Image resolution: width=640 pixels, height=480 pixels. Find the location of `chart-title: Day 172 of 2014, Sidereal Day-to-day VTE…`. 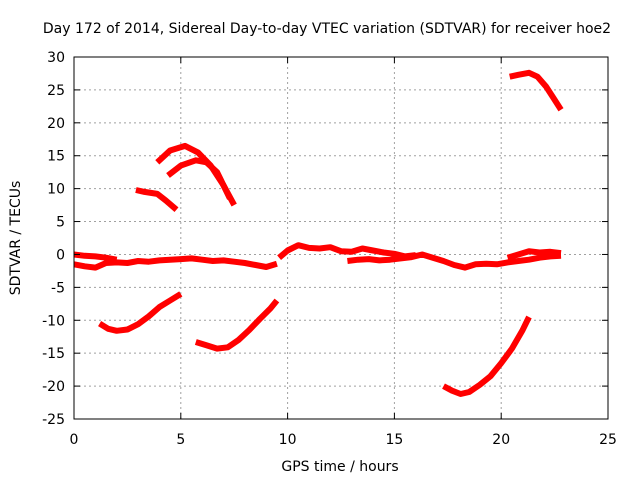

chart-title: Day 172 of 2014, Sidereal Day-to-day VTE… is located at coordinates (327, 29).